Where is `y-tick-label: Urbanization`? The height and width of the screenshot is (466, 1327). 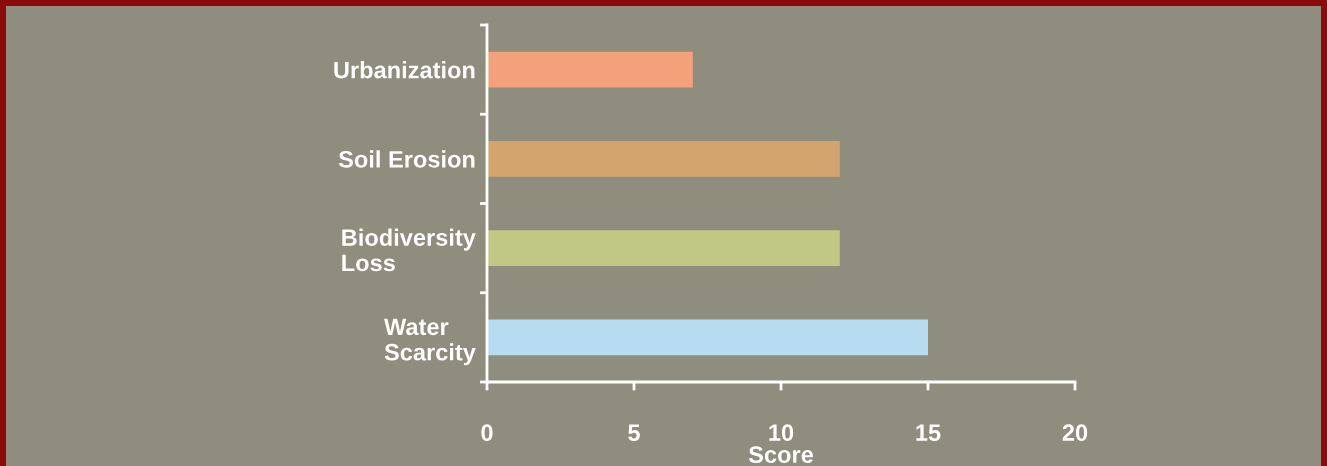 y-tick-label: Urbanization is located at coordinates (404, 70).